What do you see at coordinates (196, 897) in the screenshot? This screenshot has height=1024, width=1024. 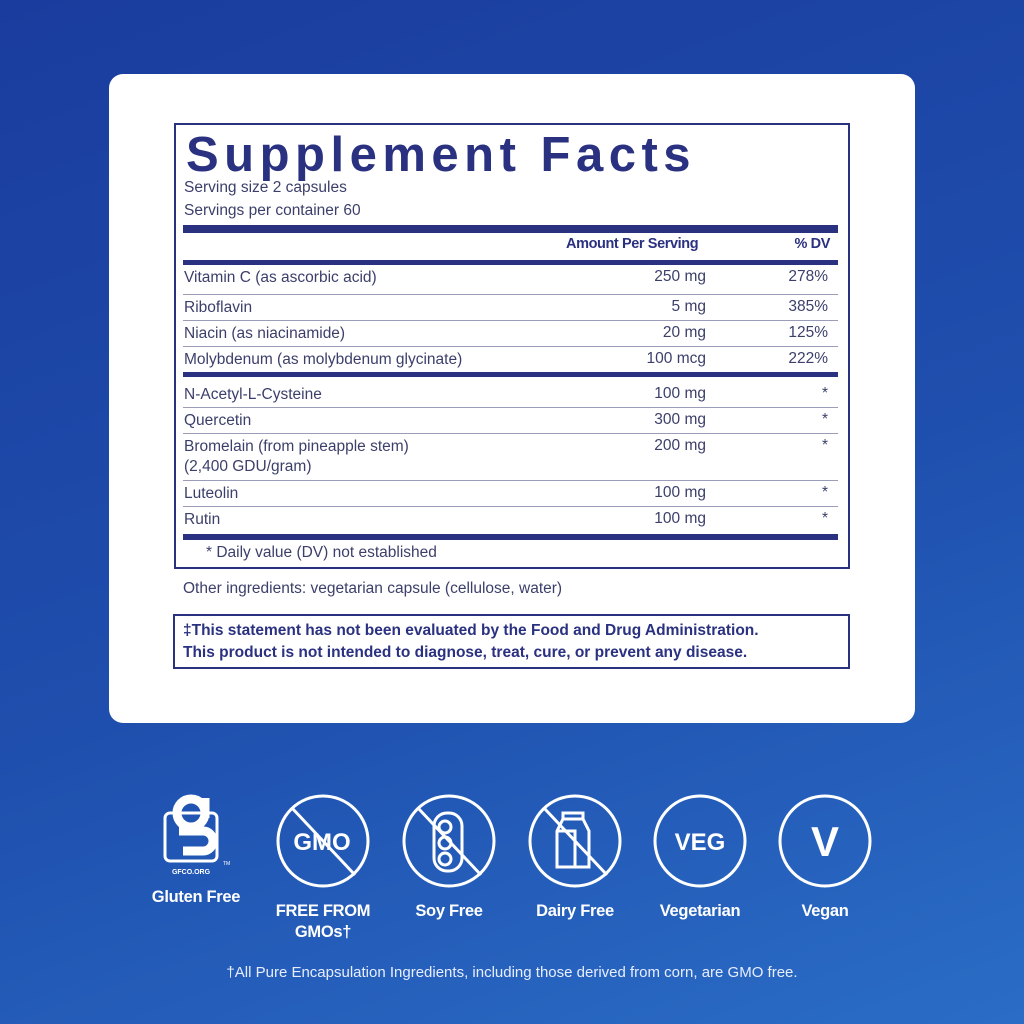 I see `badge-label: Gluten Free` at bounding box center [196, 897].